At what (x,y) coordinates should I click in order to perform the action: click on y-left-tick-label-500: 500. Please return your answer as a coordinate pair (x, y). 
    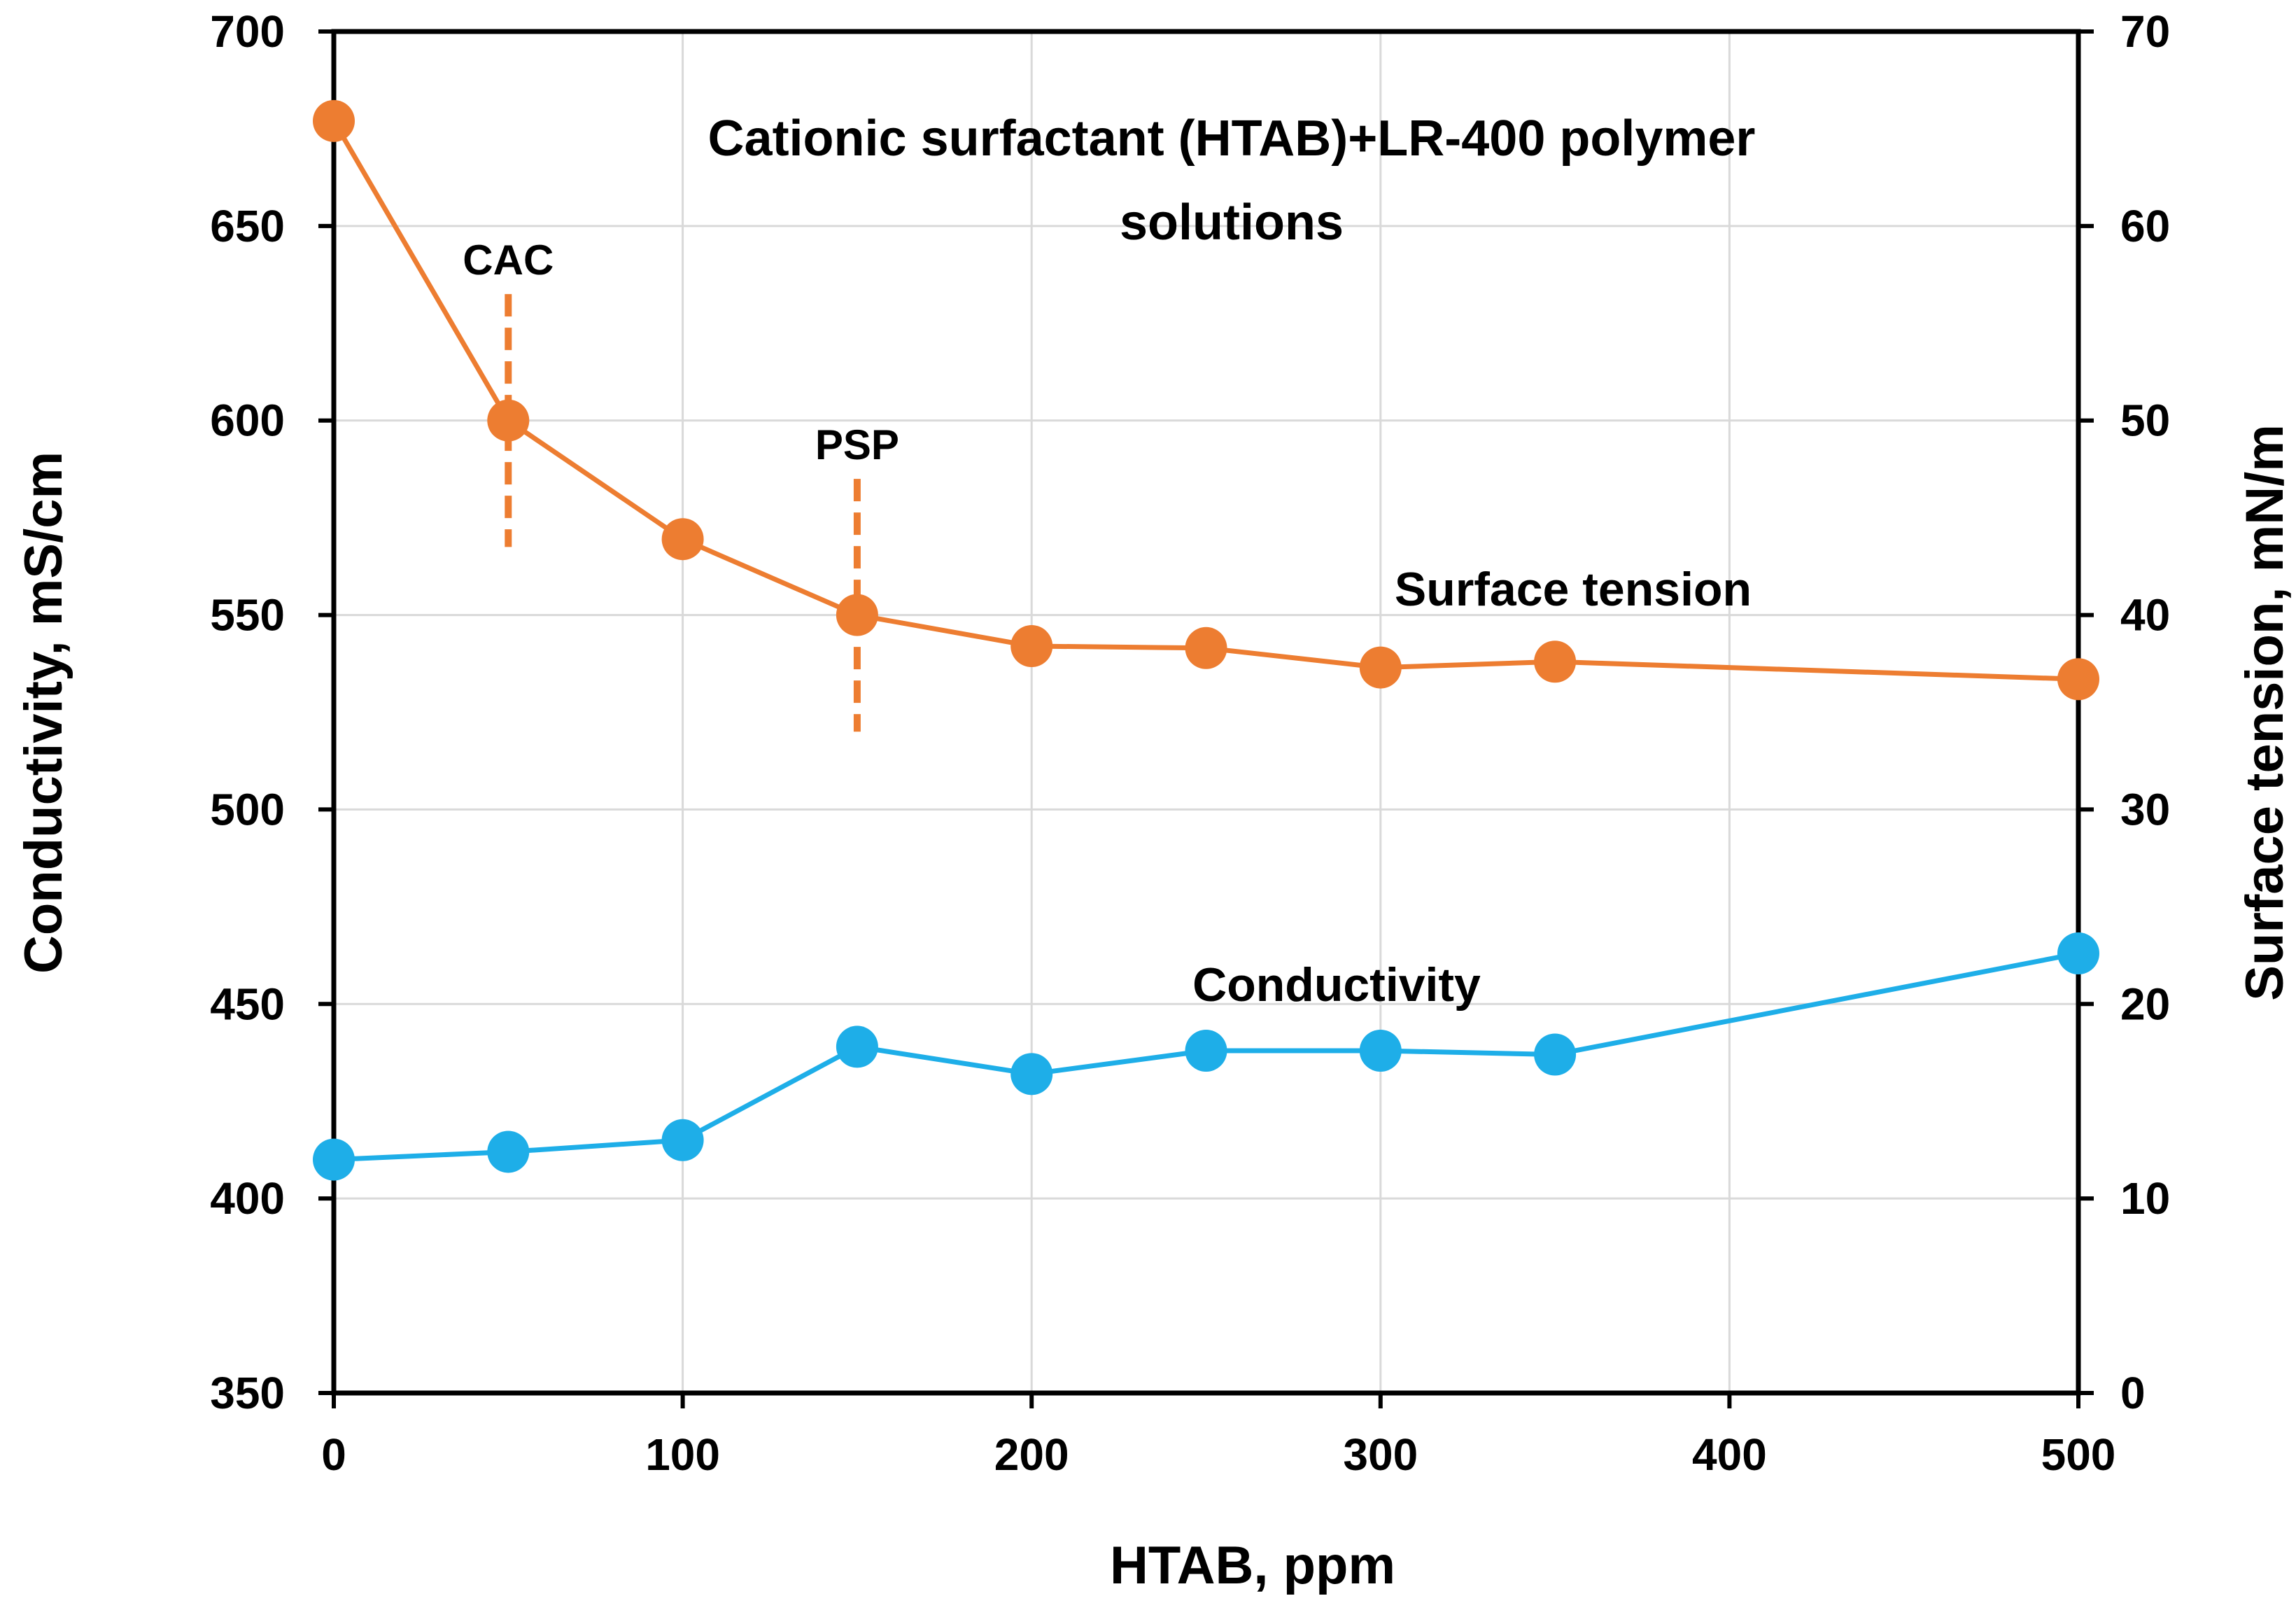
    Looking at the image, I should click on (247, 809).